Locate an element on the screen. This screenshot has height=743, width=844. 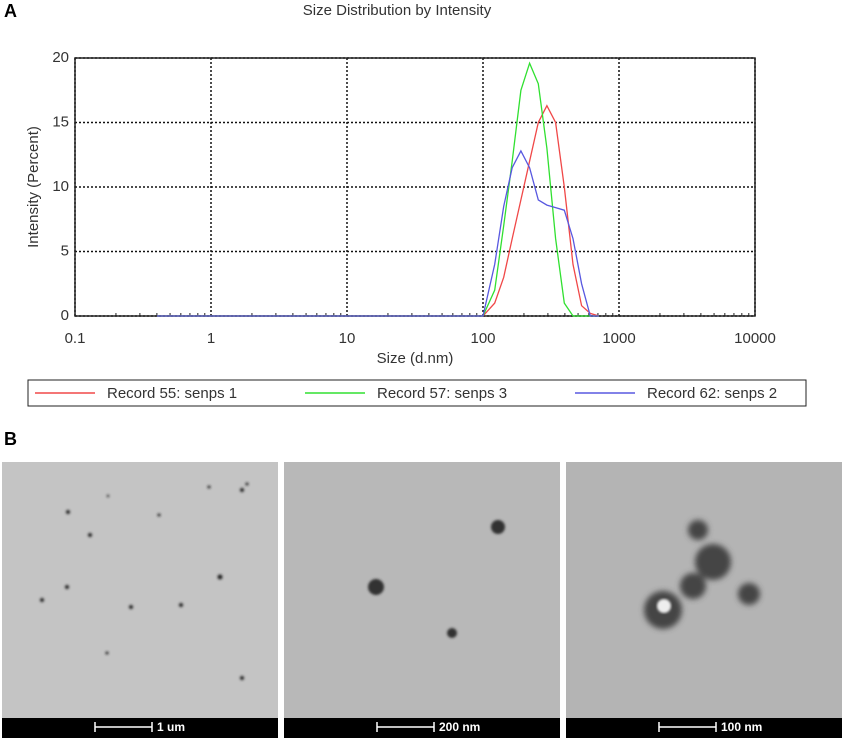
x-tick-label: 1 is located at coordinates (211, 338).